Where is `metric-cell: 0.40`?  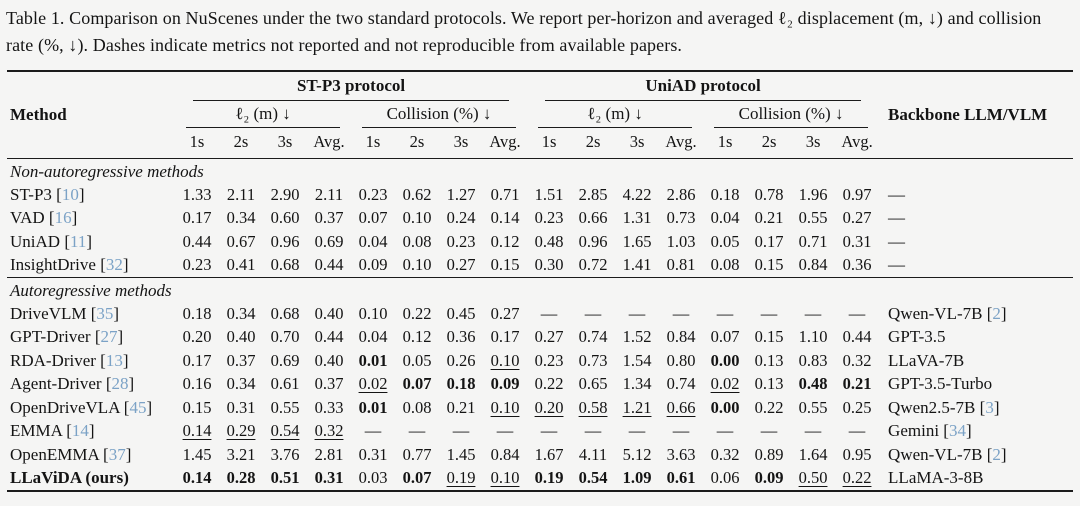 metric-cell: 0.40 is located at coordinates (329, 360).